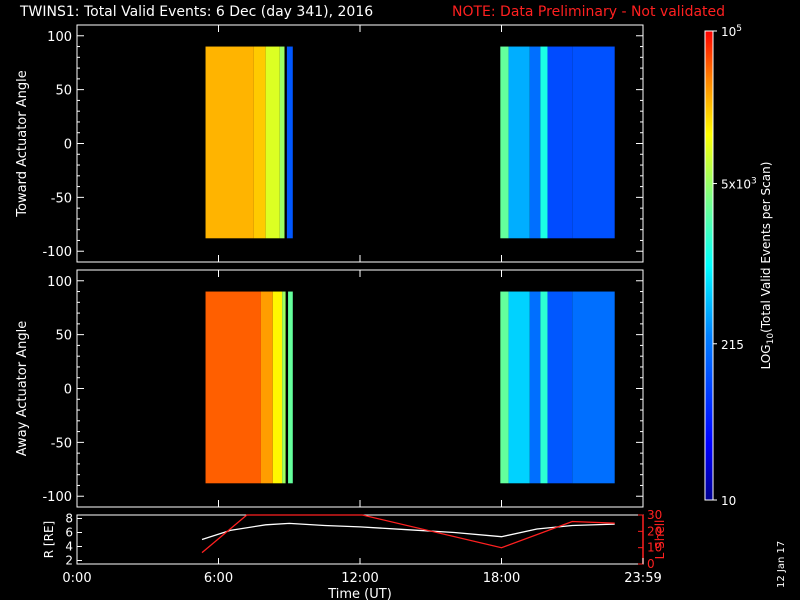 The height and width of the screenshot is (600, 800). What do you see at coordinates (781, 564) in the screenshot?
I see `footnote-date: 12 Jan 17` at bounding box center [781, 564].